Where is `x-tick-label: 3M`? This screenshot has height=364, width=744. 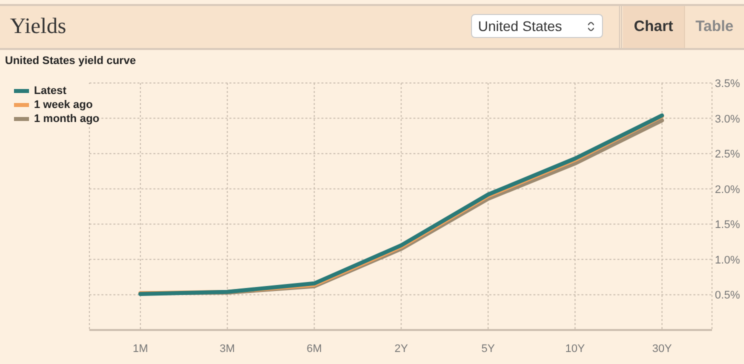 x-tick-label: 3M is located at coordinates (227, 348).